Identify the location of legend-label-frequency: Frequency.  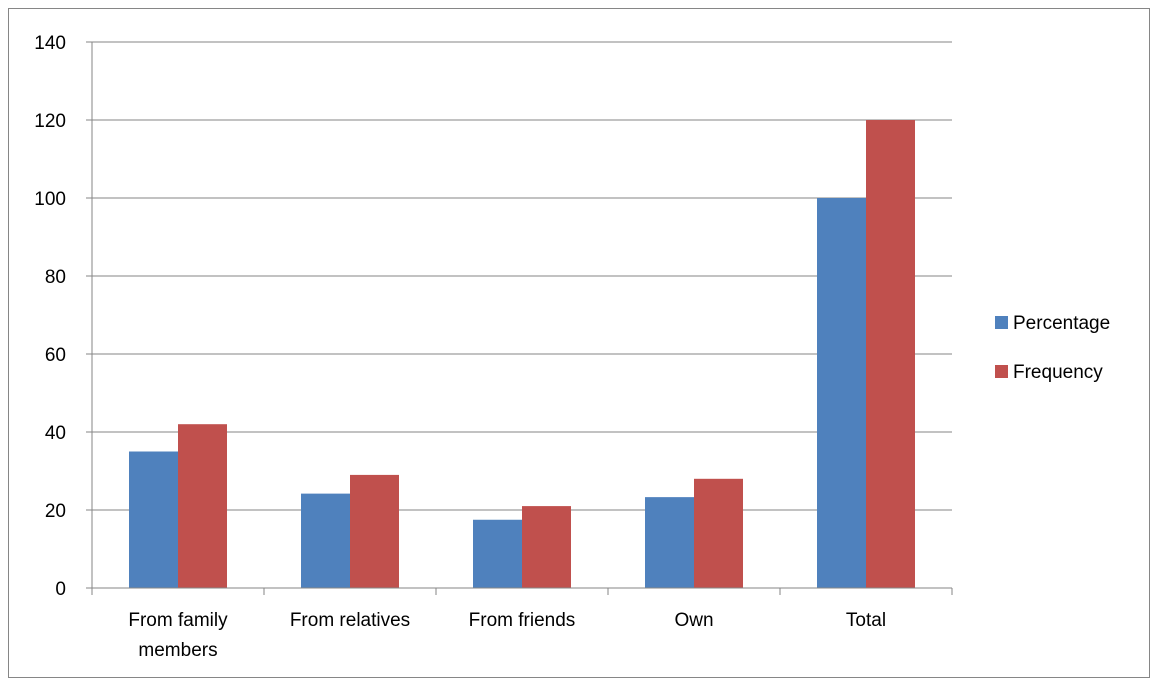
(1058, 372).